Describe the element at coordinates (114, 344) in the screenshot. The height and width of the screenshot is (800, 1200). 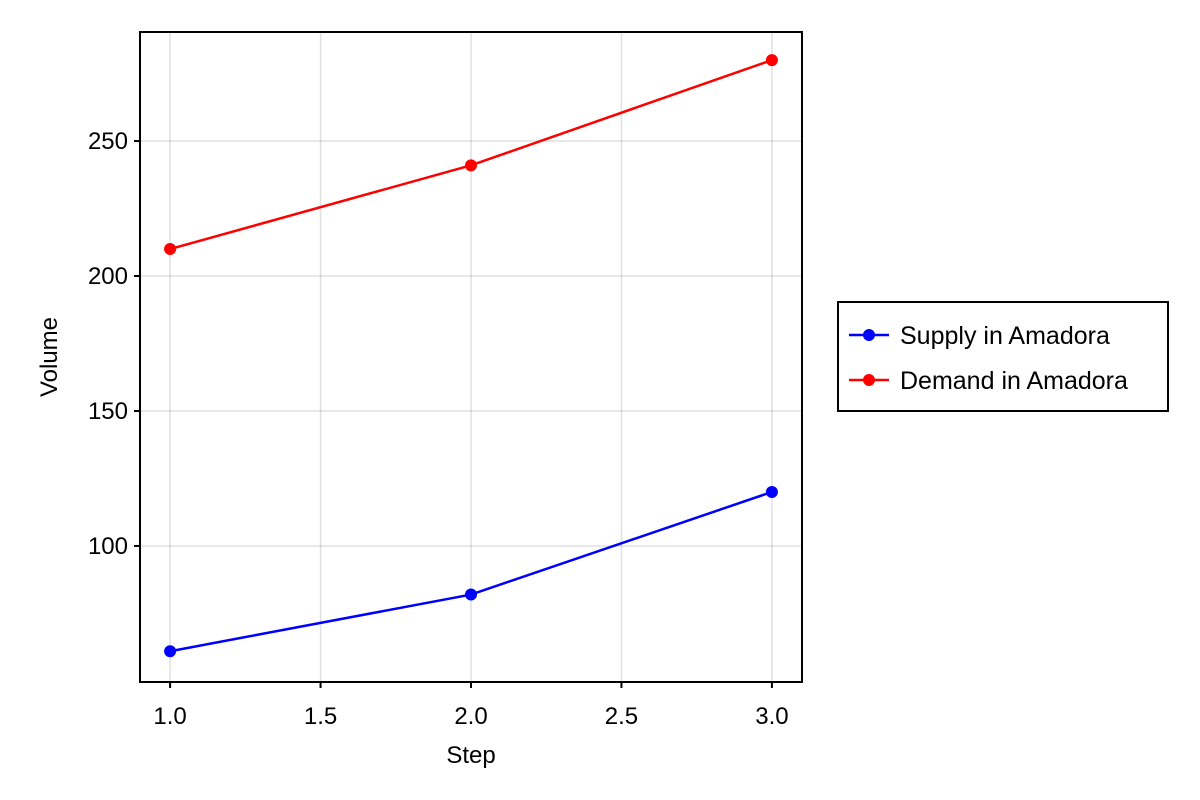
I see `y-axis-ticks: 100 150 200 250` at that location.